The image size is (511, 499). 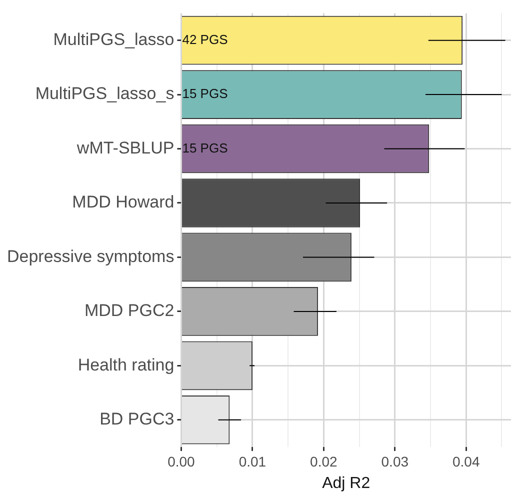 What do you see at coordinates (137, 419) in the screenshot?
I see `y-tick-label: BD PGC3` at bounding box center [137, 419].